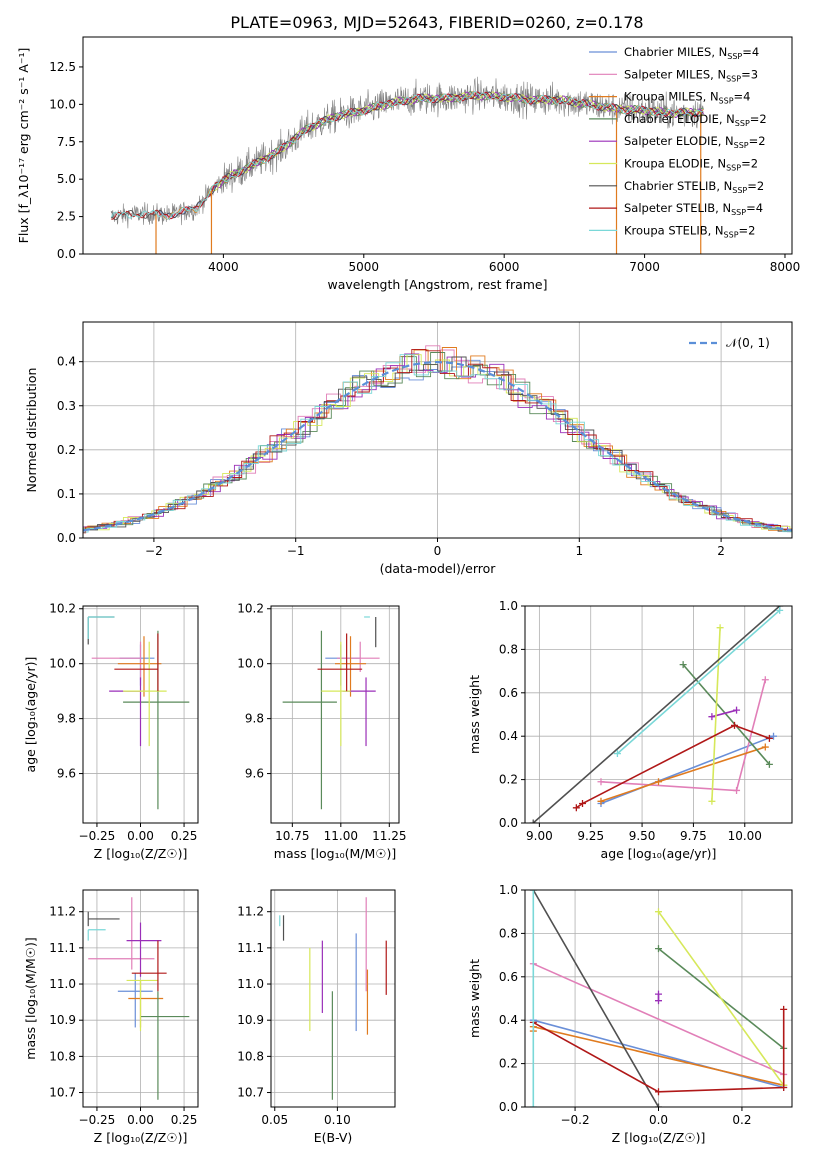 This screenshot has width=819, height=1170. I want to click on y-tick-label: 11.0, so click(250, 984).